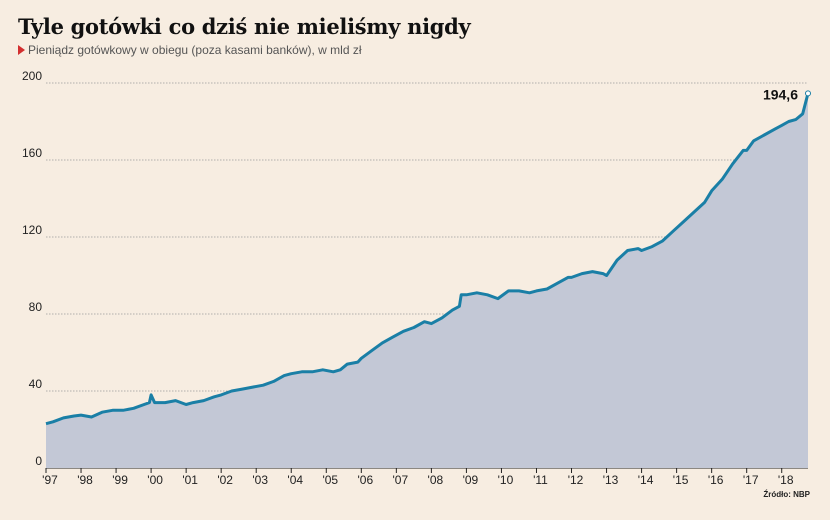 The height and width of the screenshot is (520, 830). Describe the element at coordinates (786, 480) in the screenshot. I see `x-tick-label: '18` at that location.